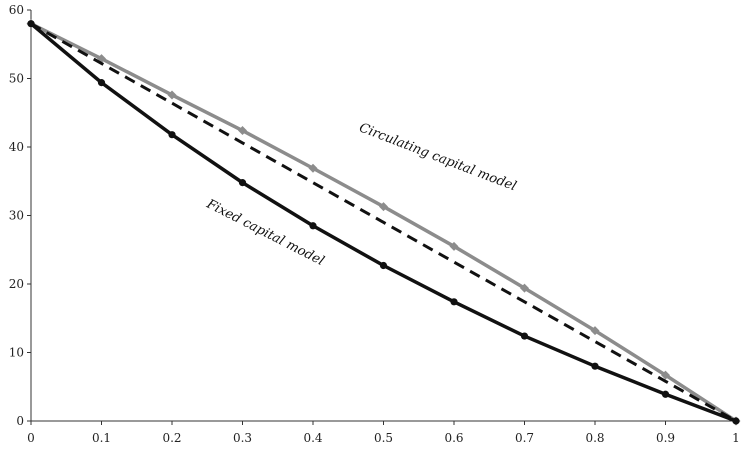 The width and height of the screenshot is (743, 451). Describe the element at coordinates (383, 423) in the screenshot. I see `x-axis-ticks` at that location.